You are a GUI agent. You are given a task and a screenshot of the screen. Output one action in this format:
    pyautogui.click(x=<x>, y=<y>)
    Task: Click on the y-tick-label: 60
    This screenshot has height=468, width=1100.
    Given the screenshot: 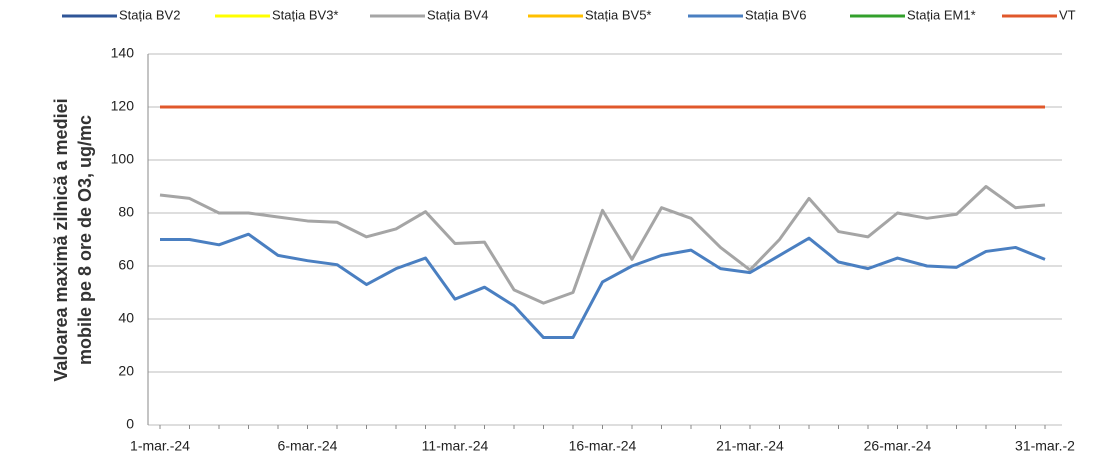 What is the action you would take?
    pyautogui.click(x=126, y=265)
    